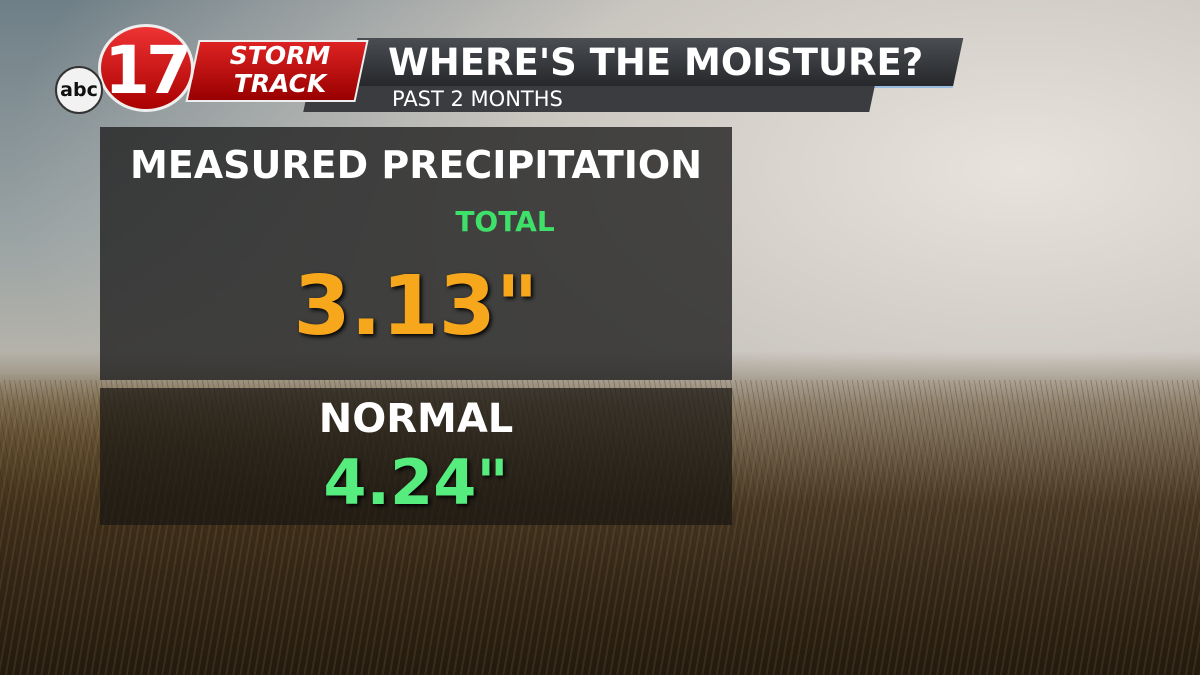  Describe the element at coordinates (416, 419) in the screenshot. I see `normal-label: NORMAL` at that location.